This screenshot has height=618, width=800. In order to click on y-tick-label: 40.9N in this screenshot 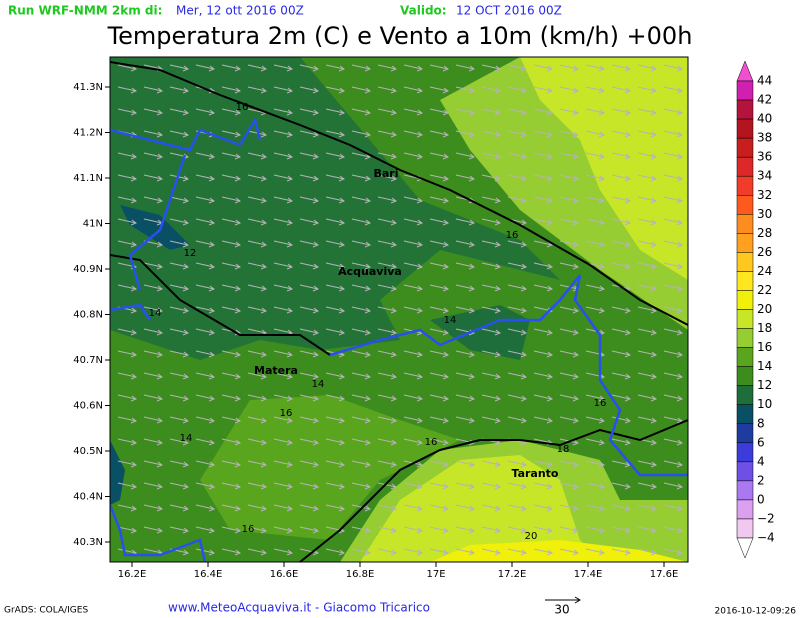, I will do `click(88, 269)`.